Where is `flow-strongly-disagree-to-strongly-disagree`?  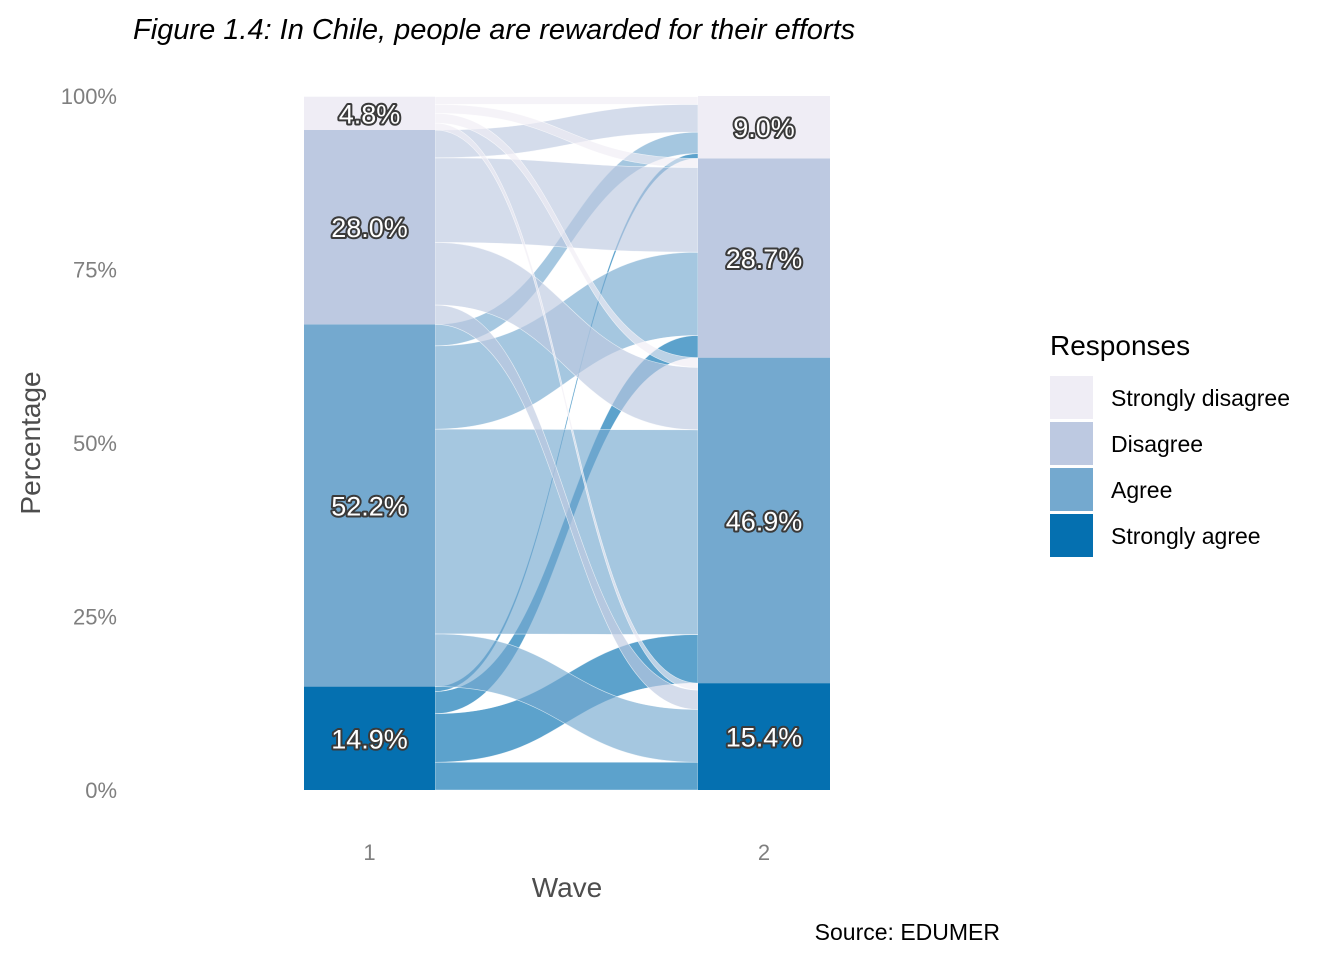
flow-strongly-disagree-to-strongly-disagree is located at coordinates (566, 100).